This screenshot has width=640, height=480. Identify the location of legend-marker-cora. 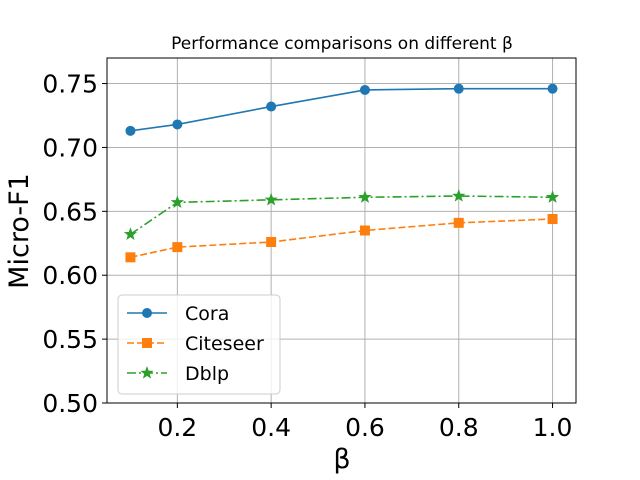
(147, 313).